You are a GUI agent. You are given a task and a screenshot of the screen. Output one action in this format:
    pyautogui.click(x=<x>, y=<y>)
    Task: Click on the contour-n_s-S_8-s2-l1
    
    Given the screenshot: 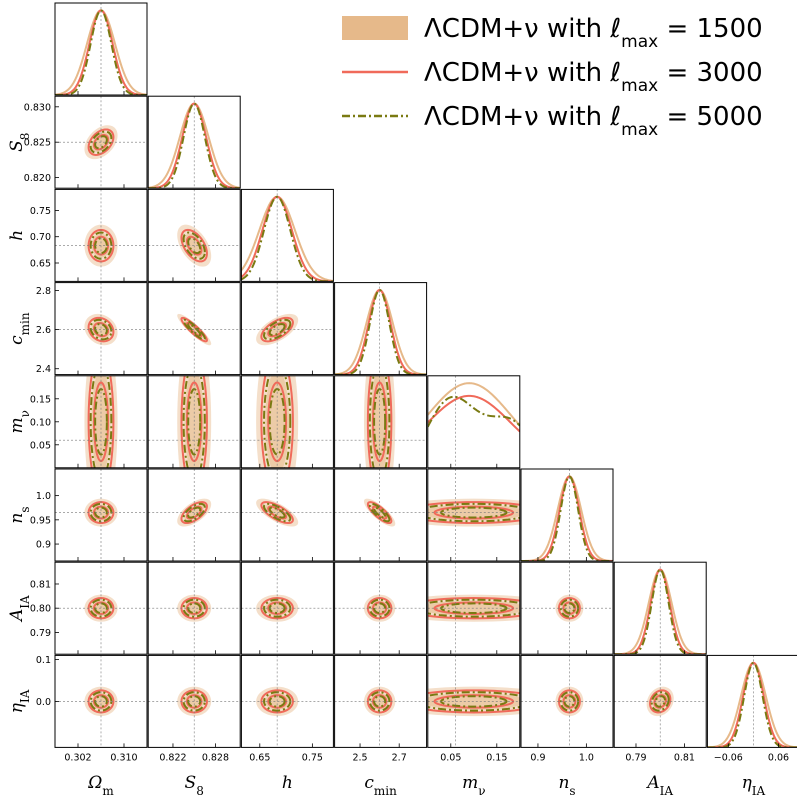 What is the action you would take?
    pyautogui.click(x=194, y=513)
    